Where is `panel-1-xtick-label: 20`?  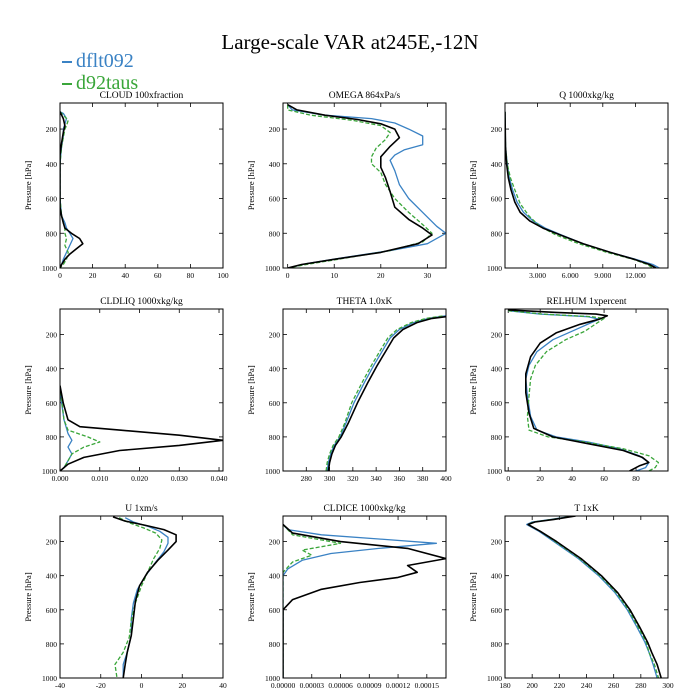 panel-1-xtick-label: 20 is located at coordinates (93, 275).